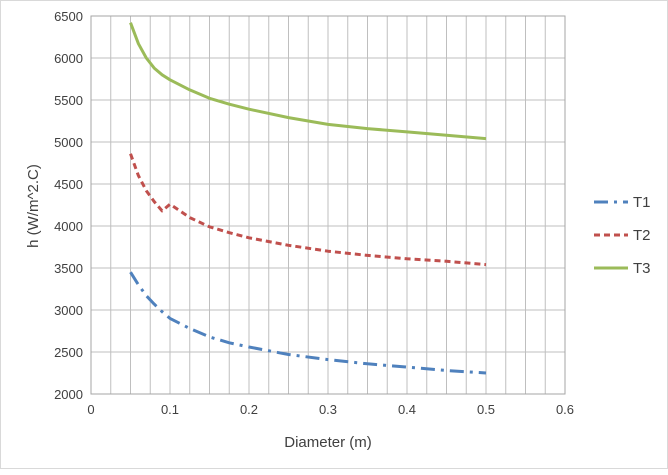 The width and height of the screenshot is (668, 475). Describe the element at coordinates (68, 184) in the screenshot. I see `y-tick-label: 4500` at that location.